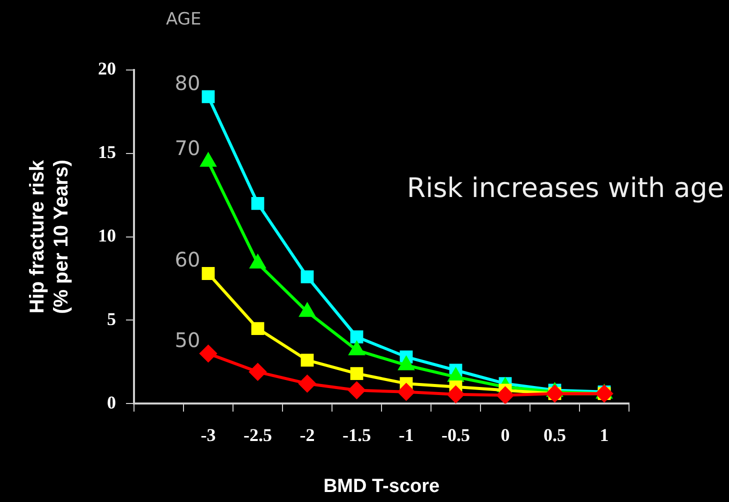  Describe the element at coordinates (565, 188) in the screenshot. I see `annotation: Risk increases with age` at that location.